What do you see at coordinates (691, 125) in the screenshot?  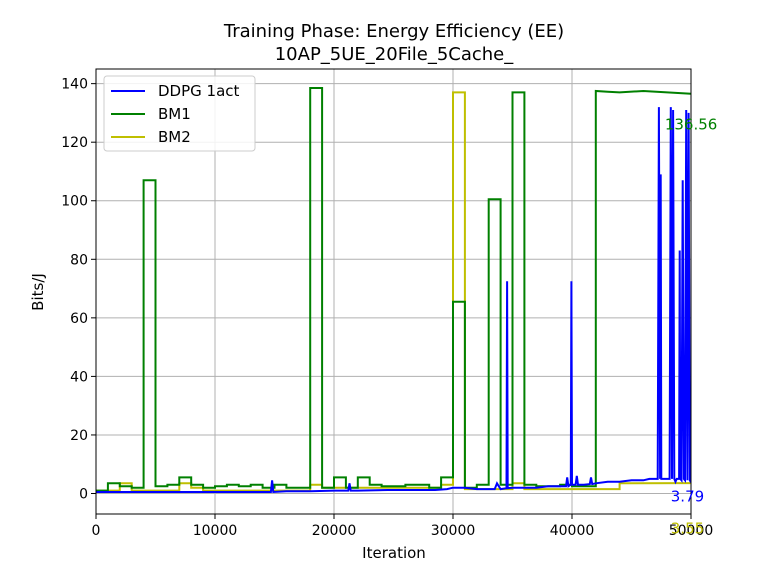 I see `end-value-label: 136.56` at bounding box center [691, 125].